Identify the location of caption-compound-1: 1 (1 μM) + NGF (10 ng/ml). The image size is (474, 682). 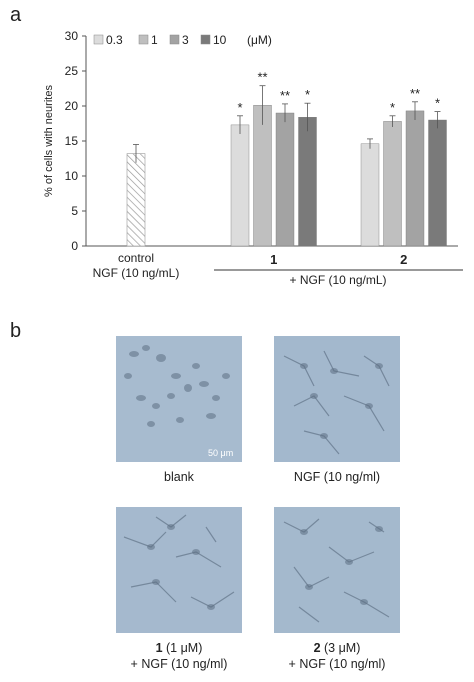
(179, 656).